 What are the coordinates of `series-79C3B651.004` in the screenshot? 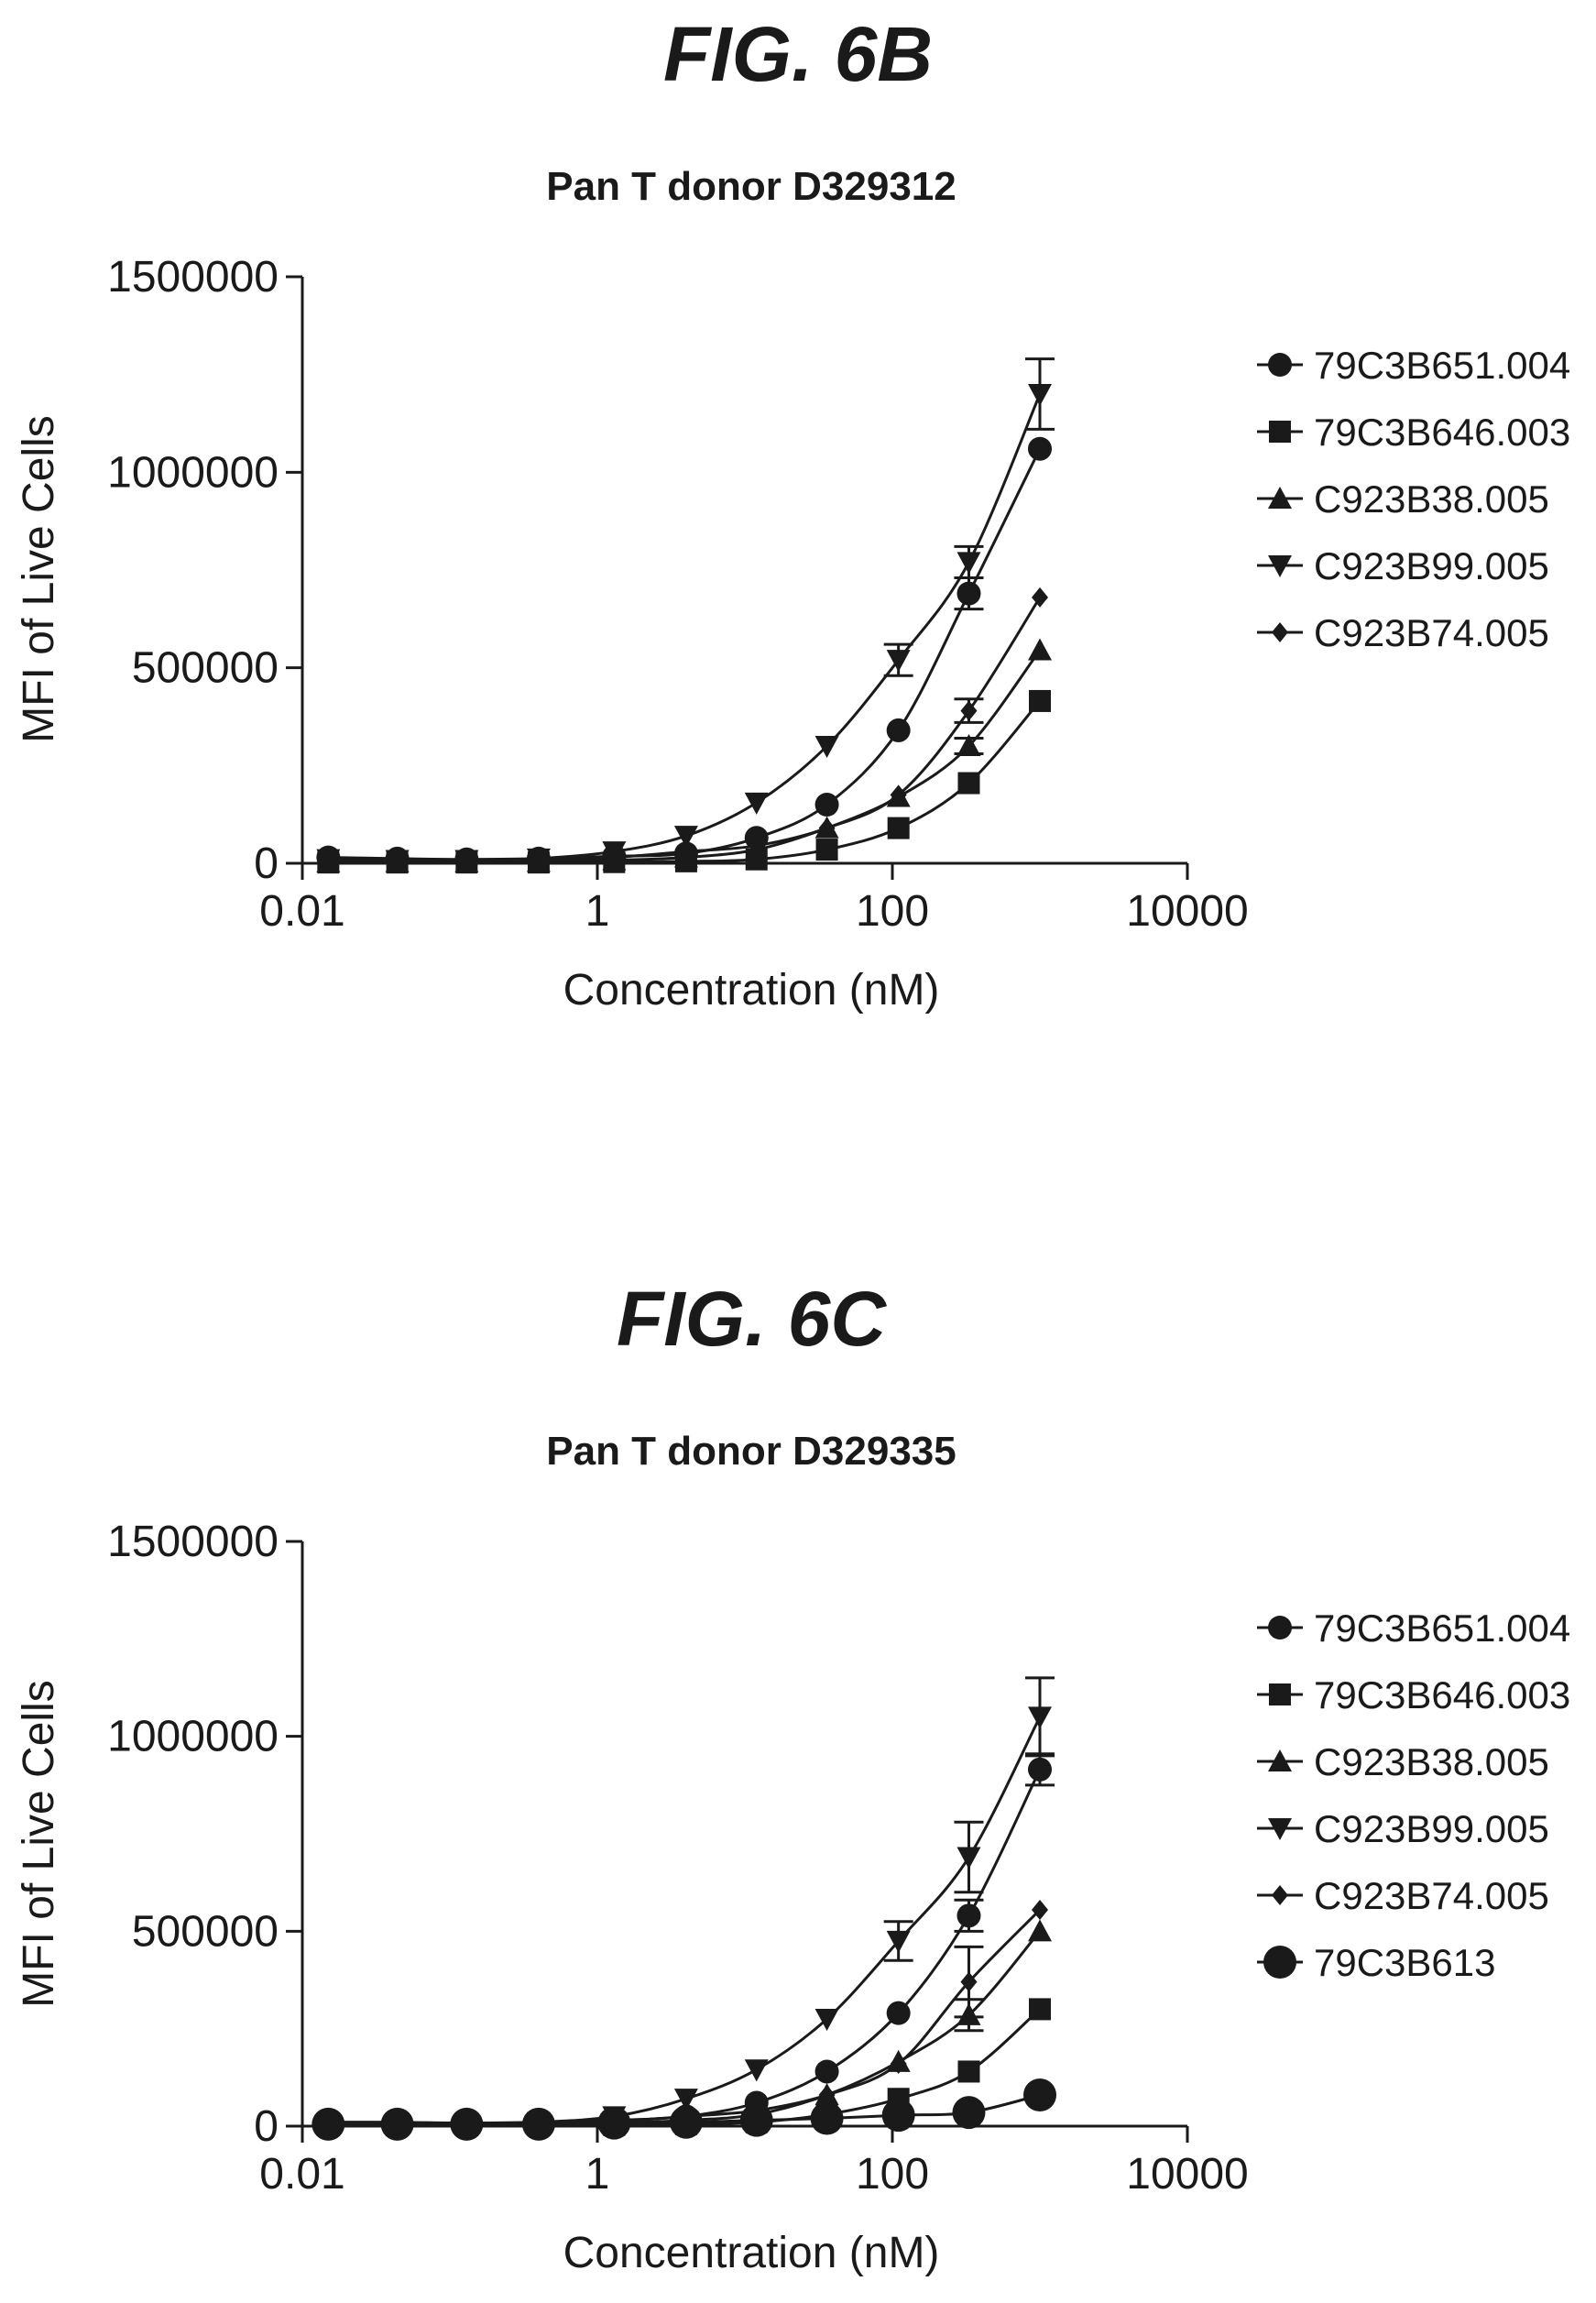 It's located at (684, 654).